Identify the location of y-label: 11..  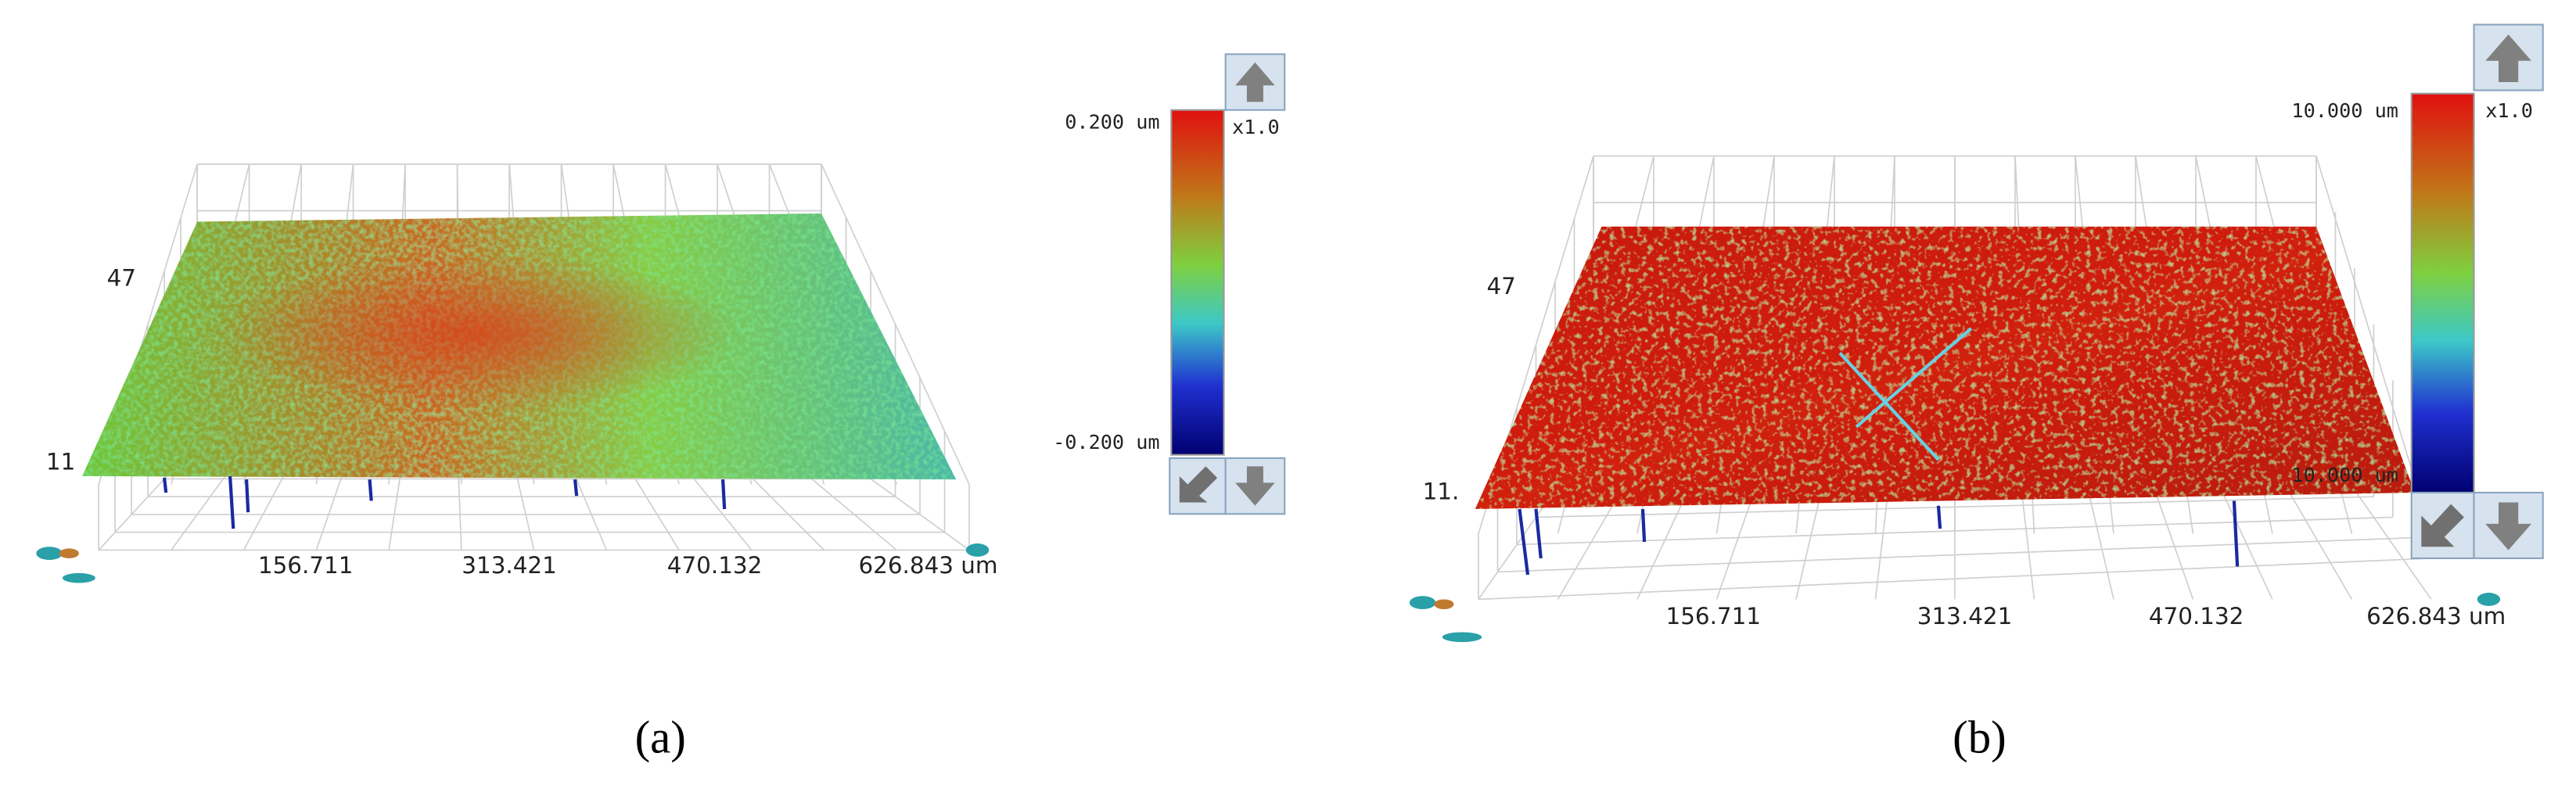
(1442, 491).